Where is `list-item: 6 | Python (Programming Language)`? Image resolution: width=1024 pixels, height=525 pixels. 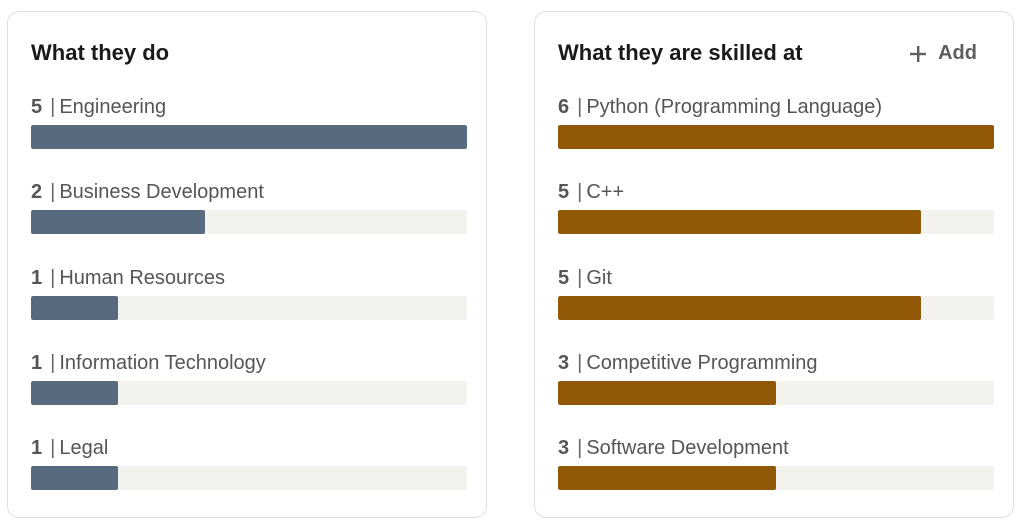 list-item: 6 | Python (Programming Language) is located at coordinates (776, 136).